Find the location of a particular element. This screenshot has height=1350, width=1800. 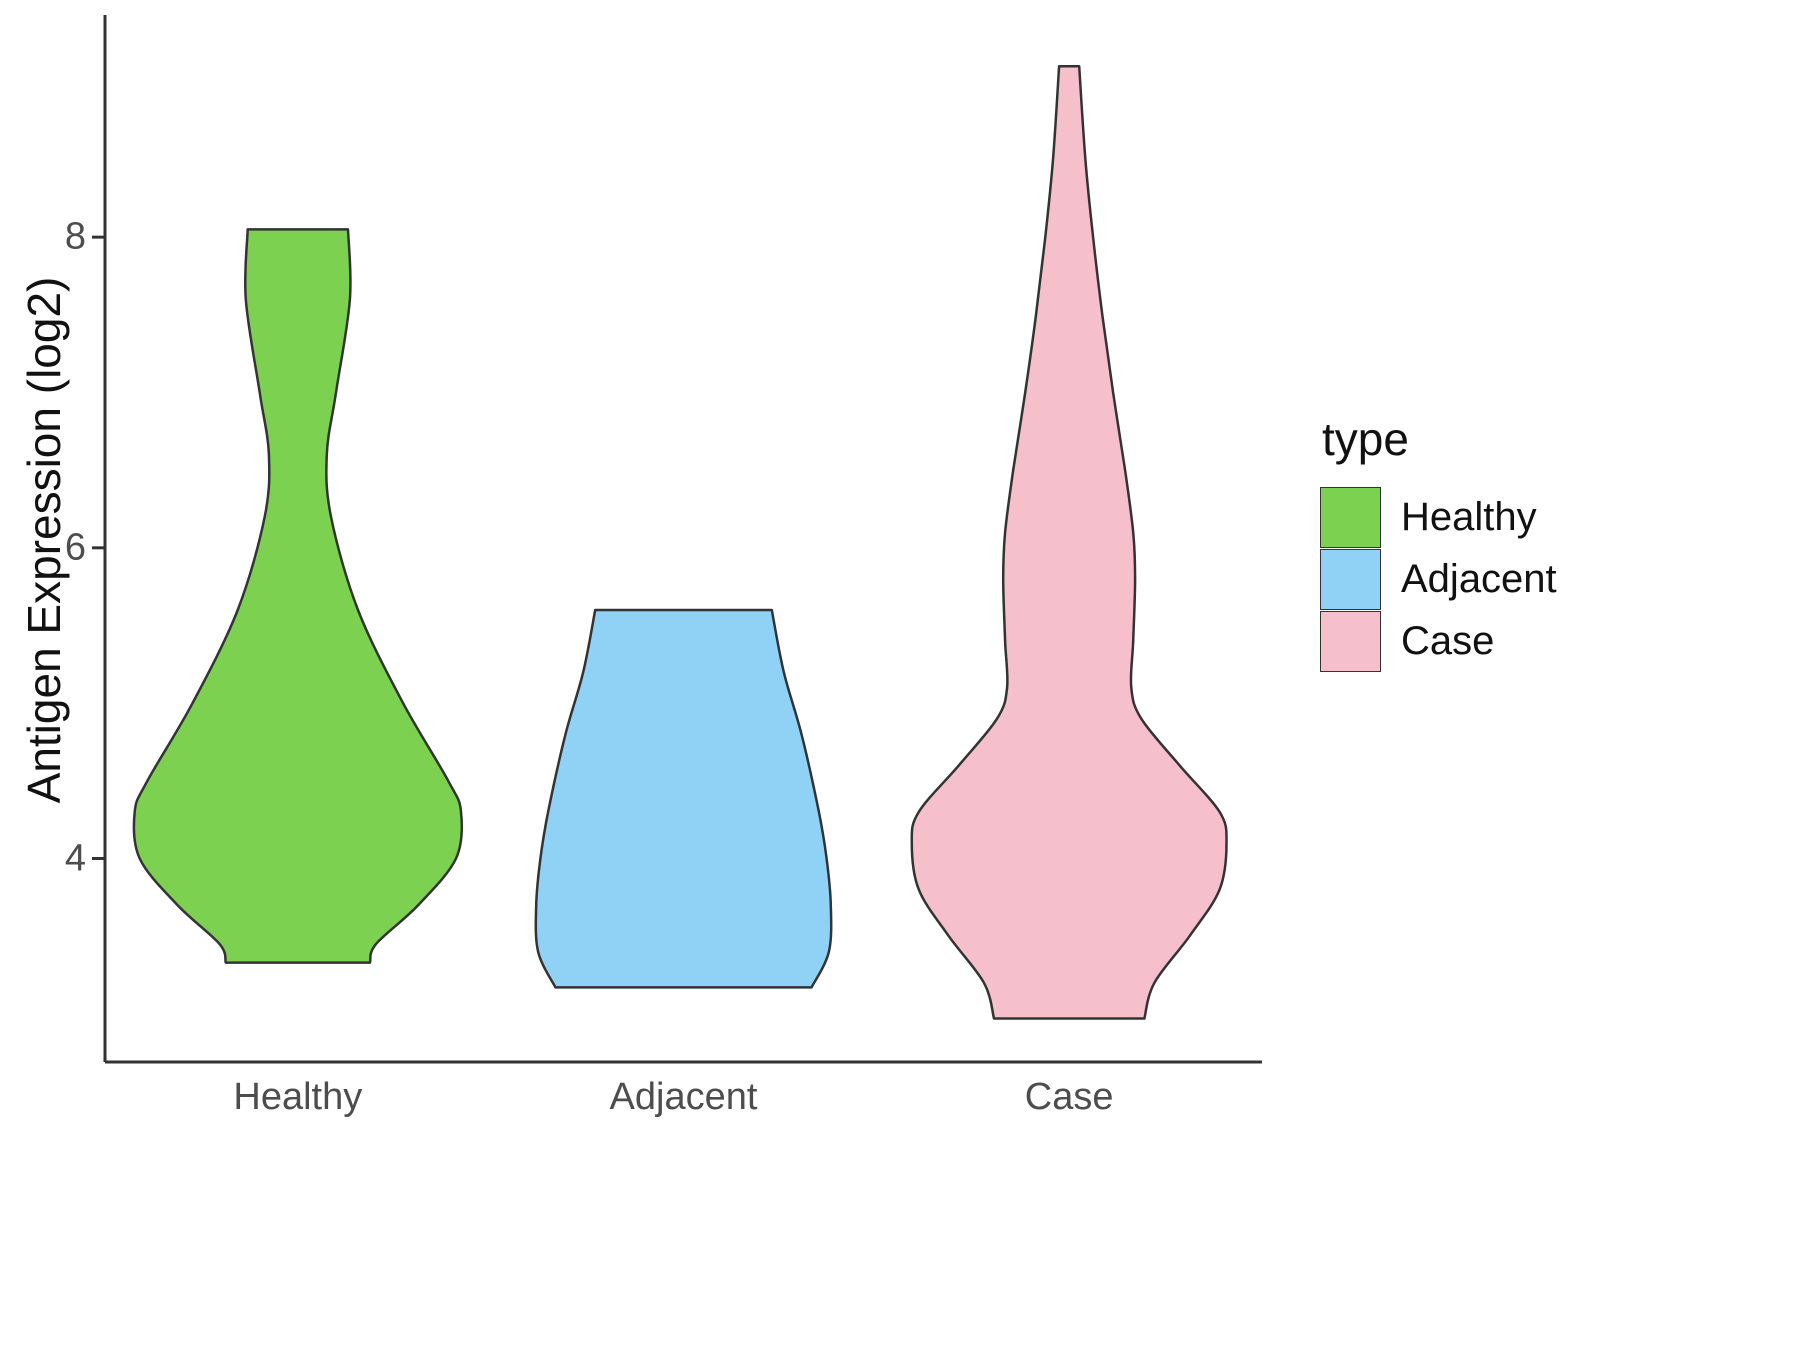

y-tick-label-6: 6 is located at coordinates (75, 547).